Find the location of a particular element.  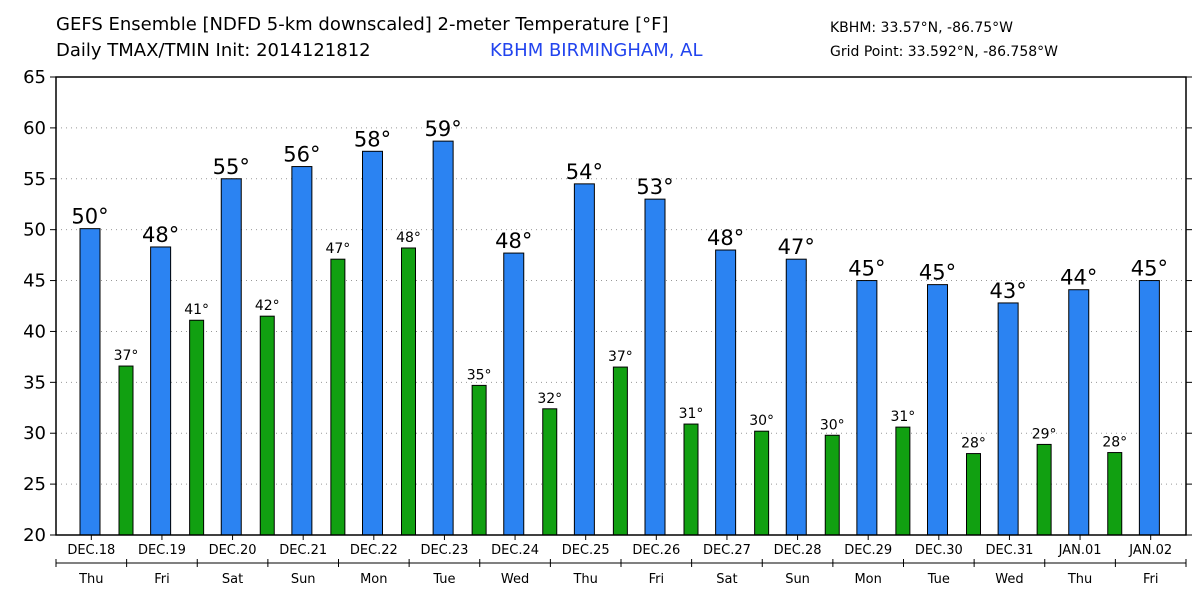

weekday-label: Mon is located at coordinates (867, 579).